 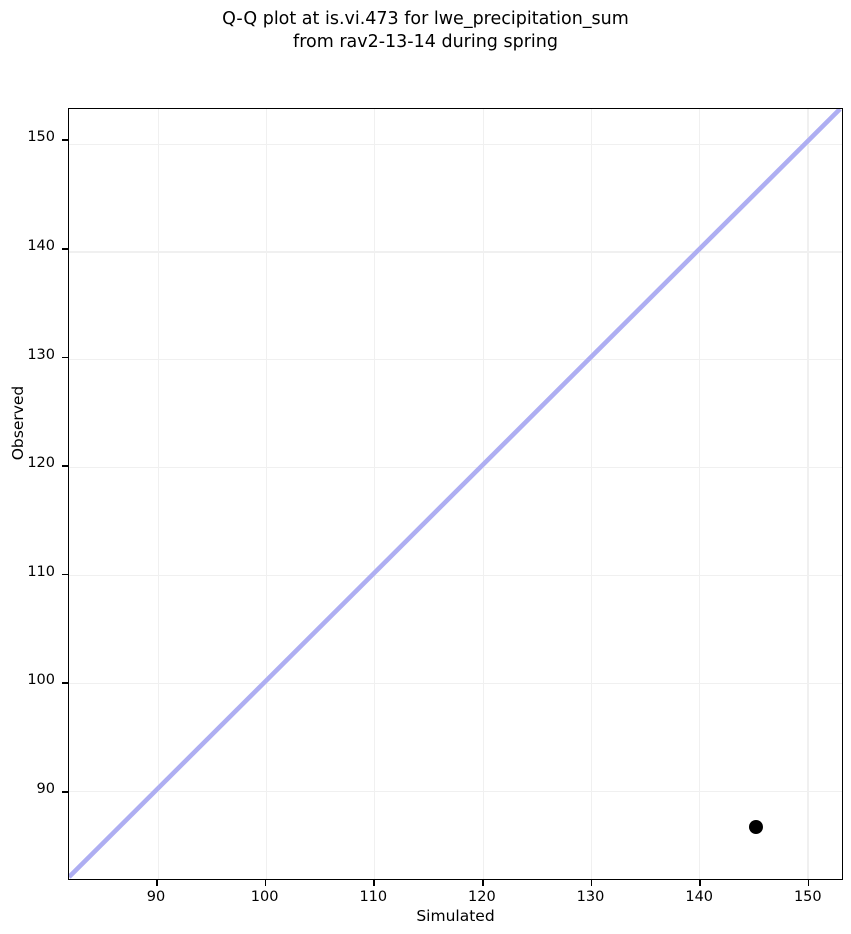 What do you see at coordinates (41, 354) in the screenshot?
I see `tick-label-y-130: 130` at bounding box center [41, 354].